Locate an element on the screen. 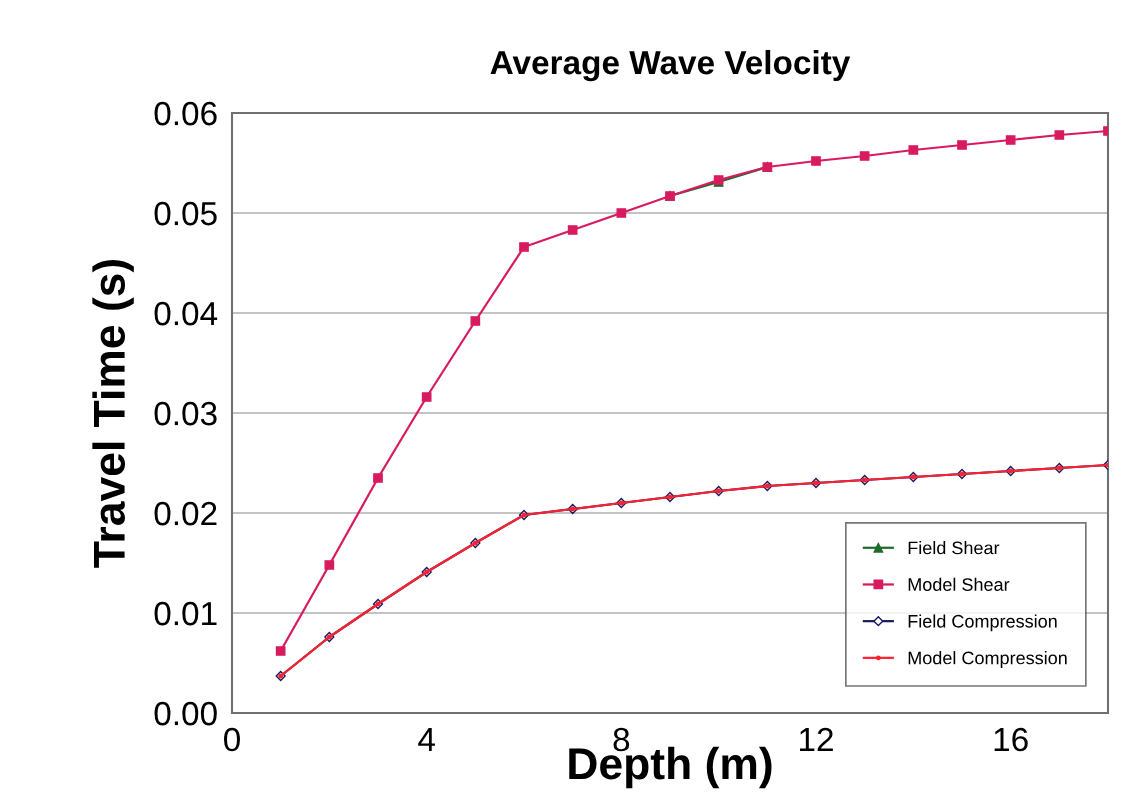 The width and height of the screenshot is (1127, 812). y-tick-label: 0.04 is located at coordinates (186, 313).